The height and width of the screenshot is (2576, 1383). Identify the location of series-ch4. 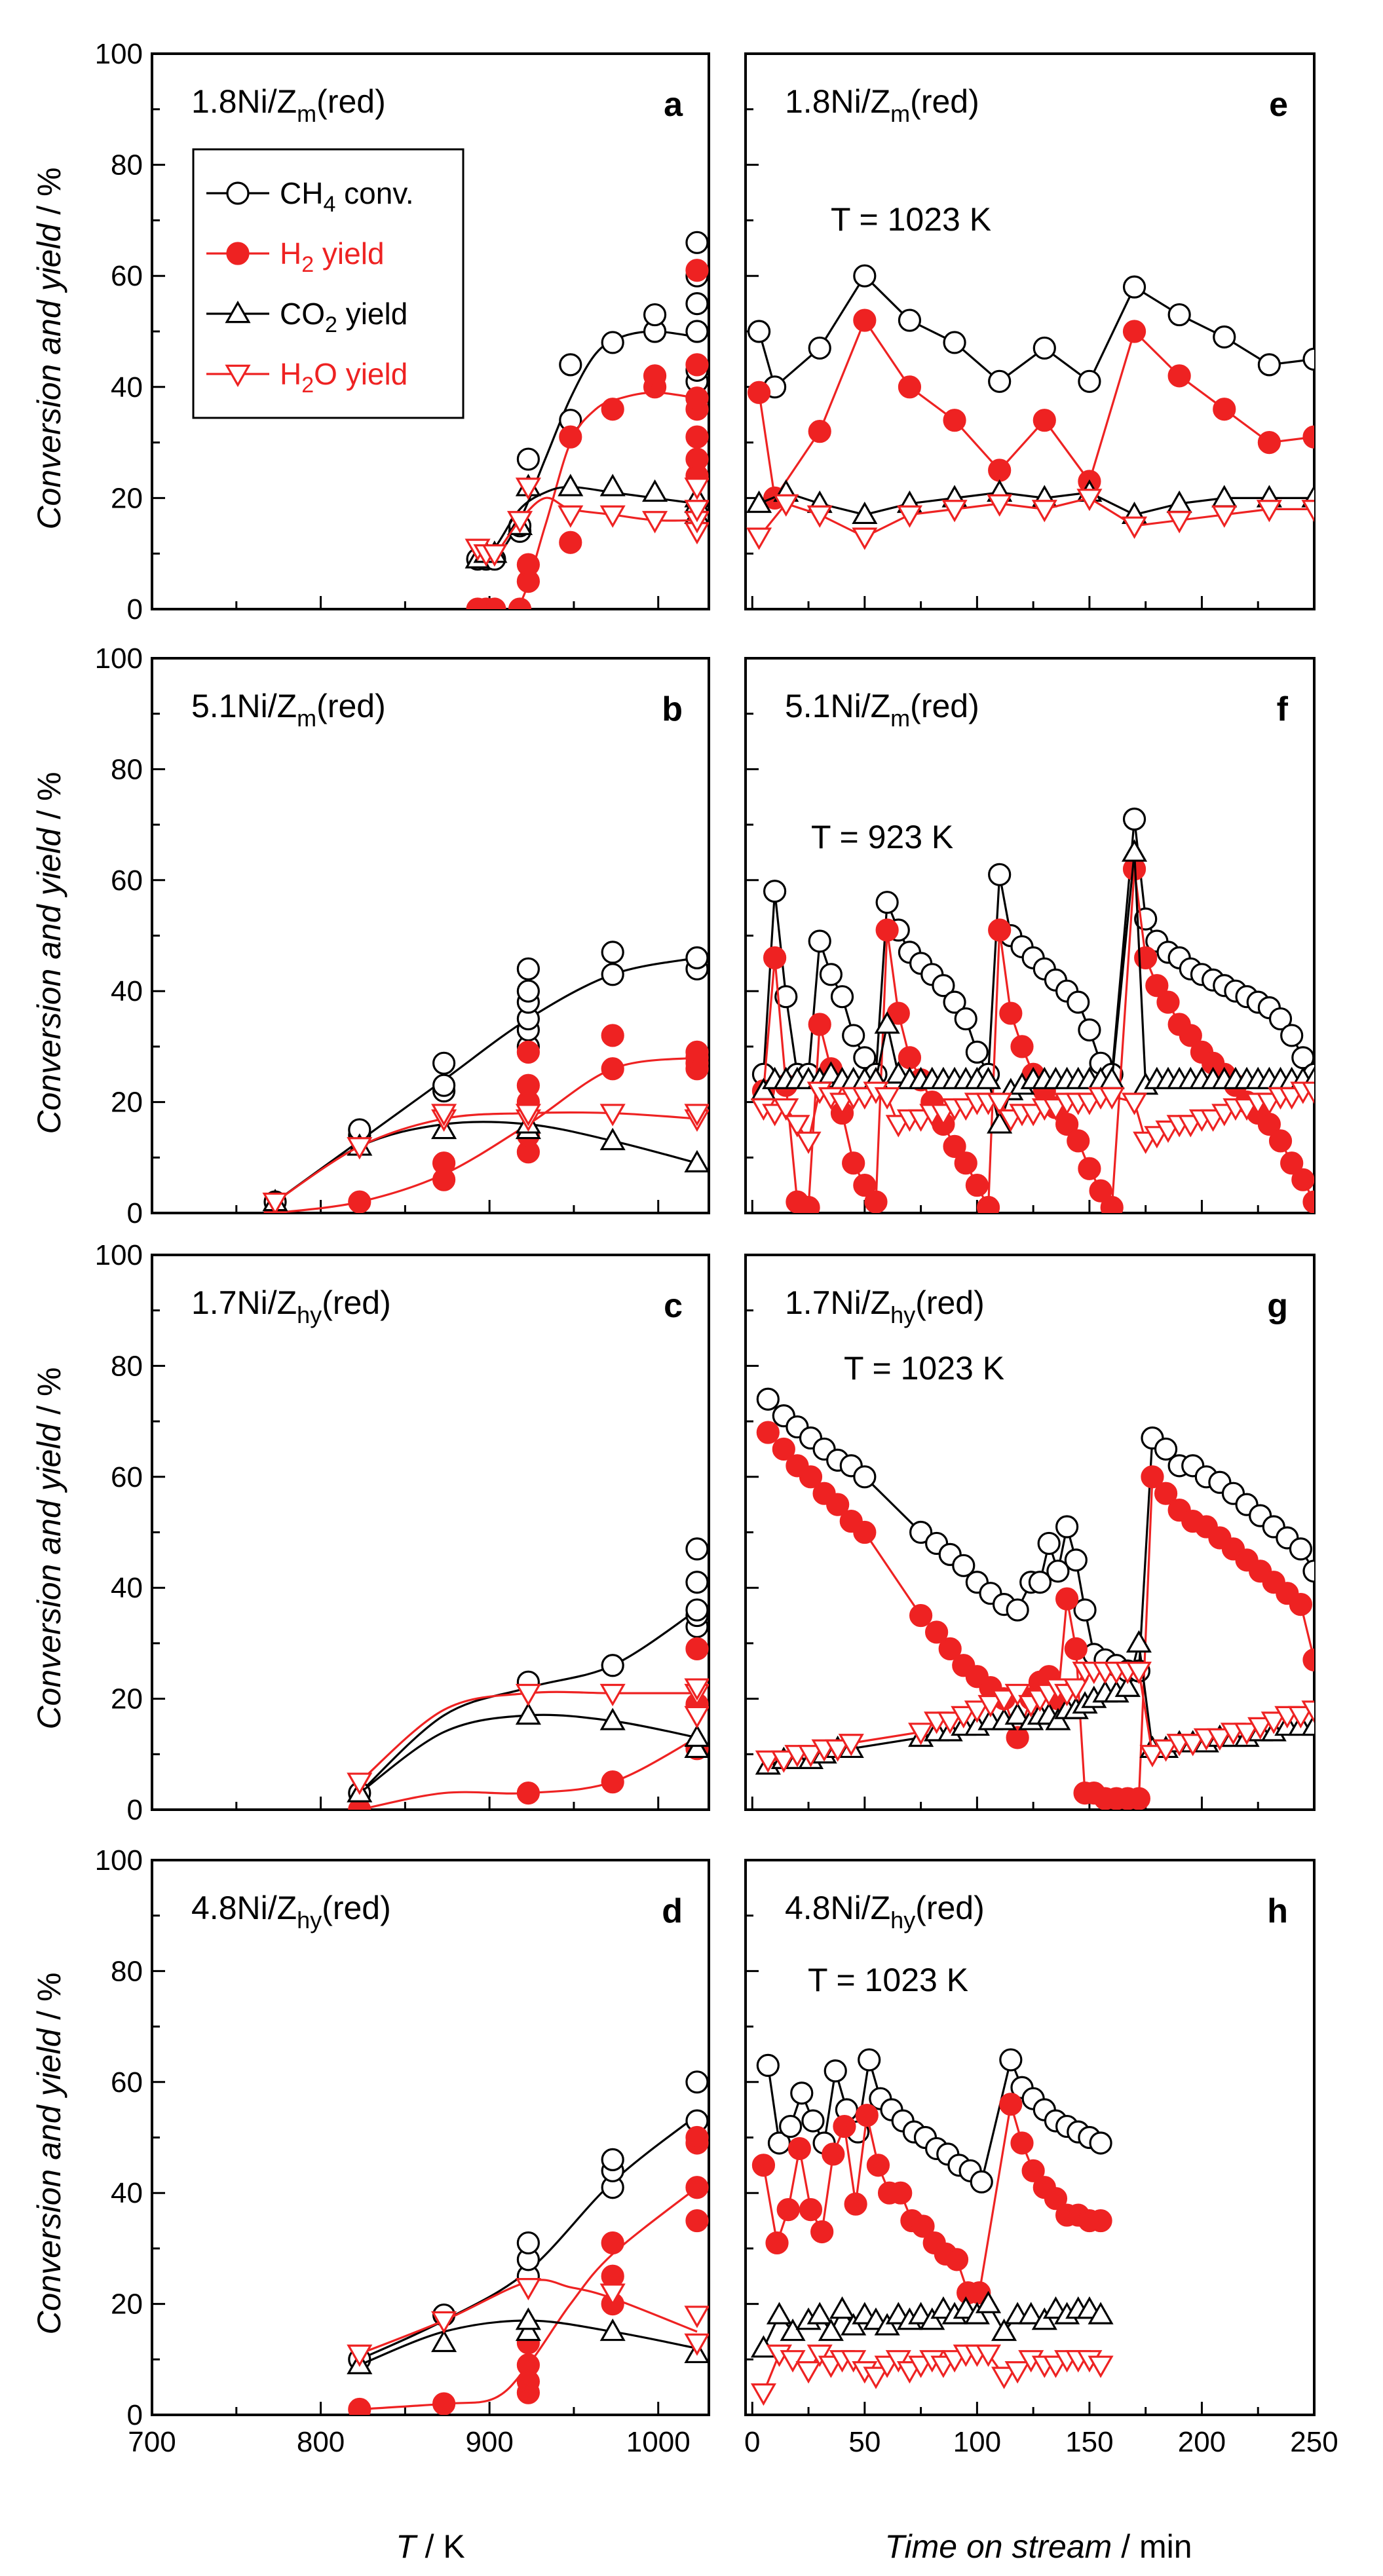
(1035, 1535).